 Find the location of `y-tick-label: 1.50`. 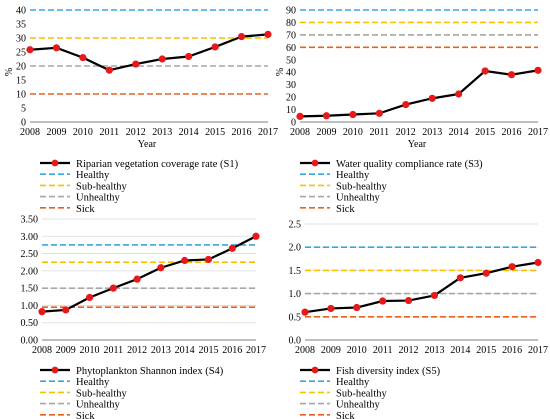

y-tick-label: 1.50 is located at coordinates (30, 289).